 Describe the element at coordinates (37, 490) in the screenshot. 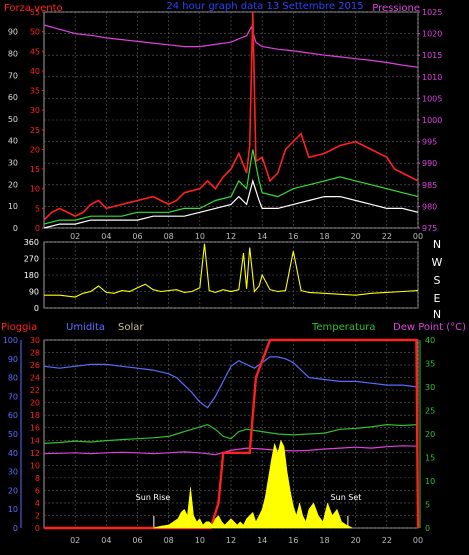

I see `rain-tick-label: 6` at that location.